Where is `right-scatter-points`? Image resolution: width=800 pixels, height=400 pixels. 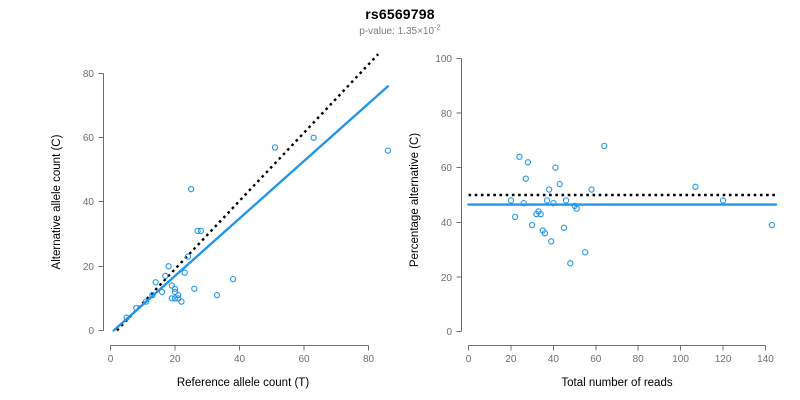 right-scatter-points is located at coordinates (641, 204).